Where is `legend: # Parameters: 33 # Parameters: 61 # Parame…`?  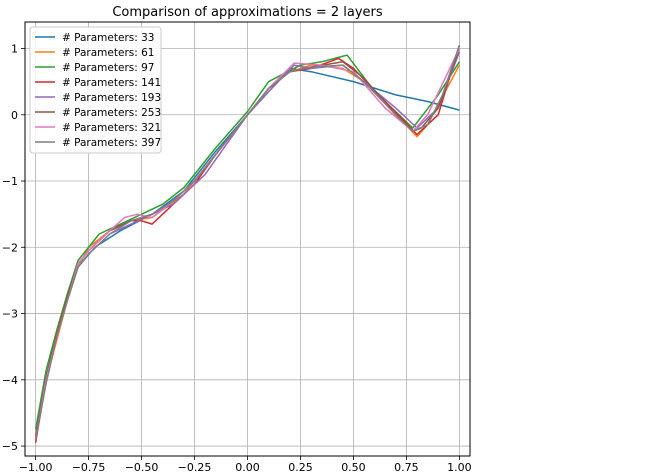
legend: # Parameters: 33 # Parameters: 61 # Parame… is located at coordinates (95, 90).